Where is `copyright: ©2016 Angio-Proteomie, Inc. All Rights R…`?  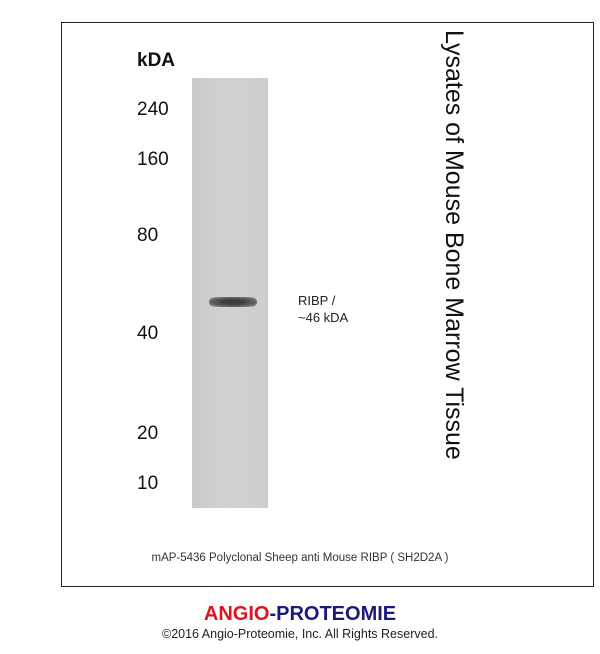 copyright: ©2016 Angio-Proteomie, Inc. All Rights R… is located at coordinates (300, 634).